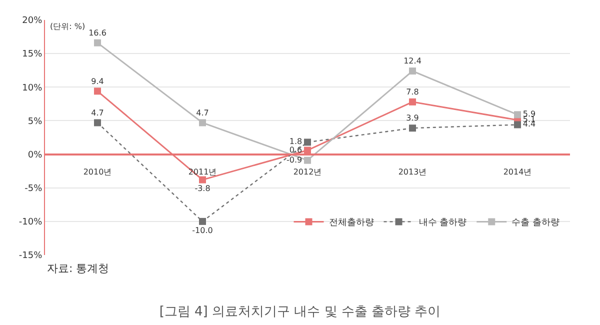 Image resolution: width=600 pixels, height=325 pixels. I want to click on y-tick-label: -10%, so click(30, 223).